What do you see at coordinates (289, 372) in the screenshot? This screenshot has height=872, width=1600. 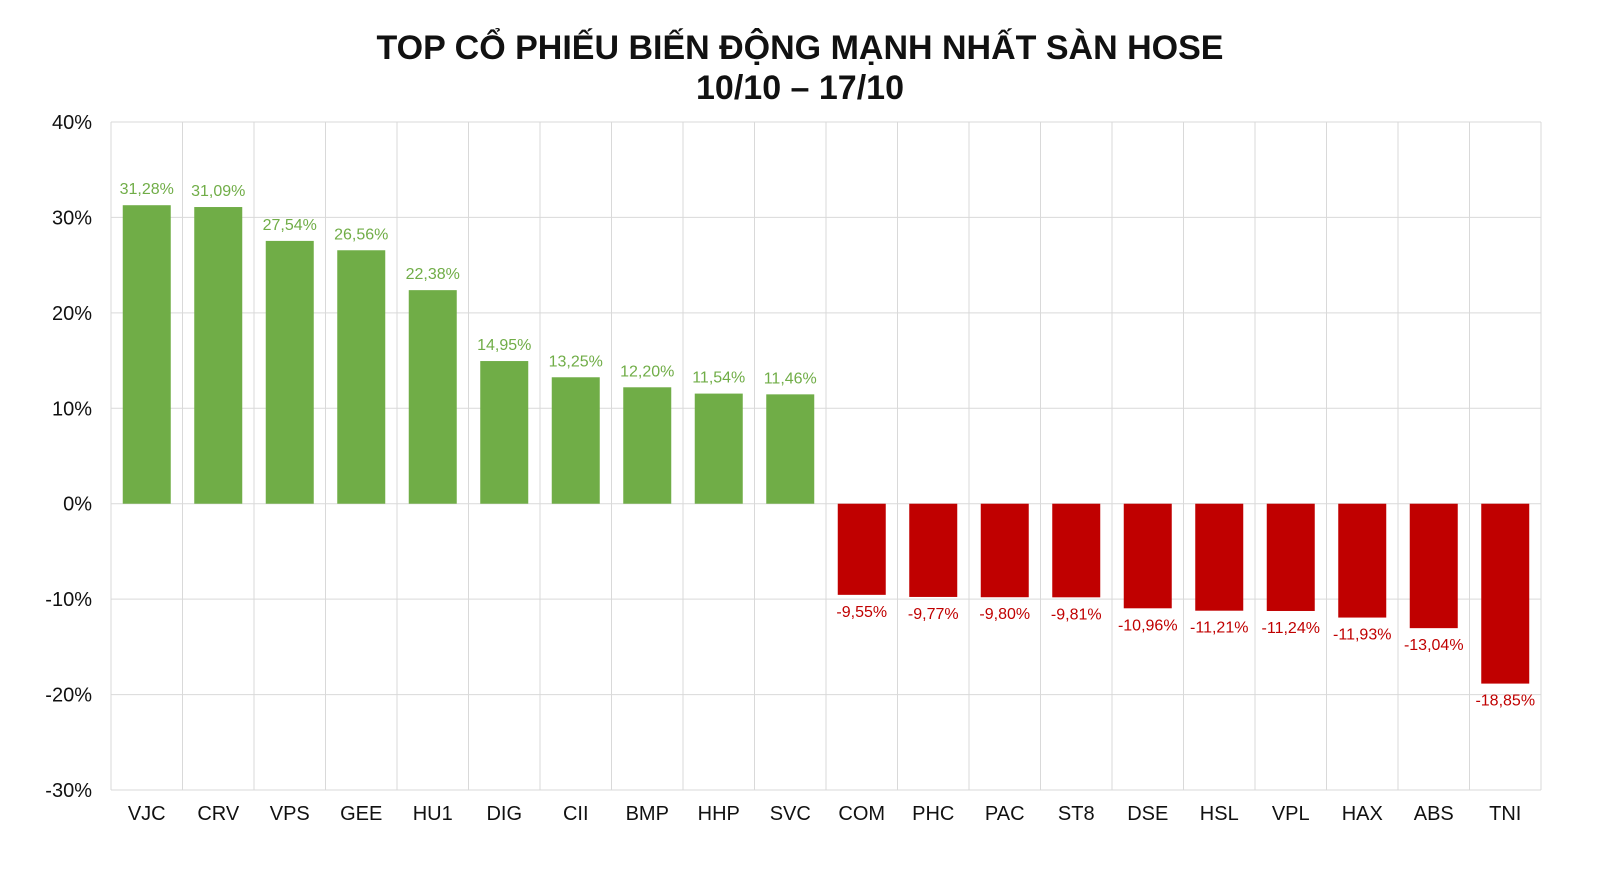 I see `bar-vps` at bounding box center [289, 372].